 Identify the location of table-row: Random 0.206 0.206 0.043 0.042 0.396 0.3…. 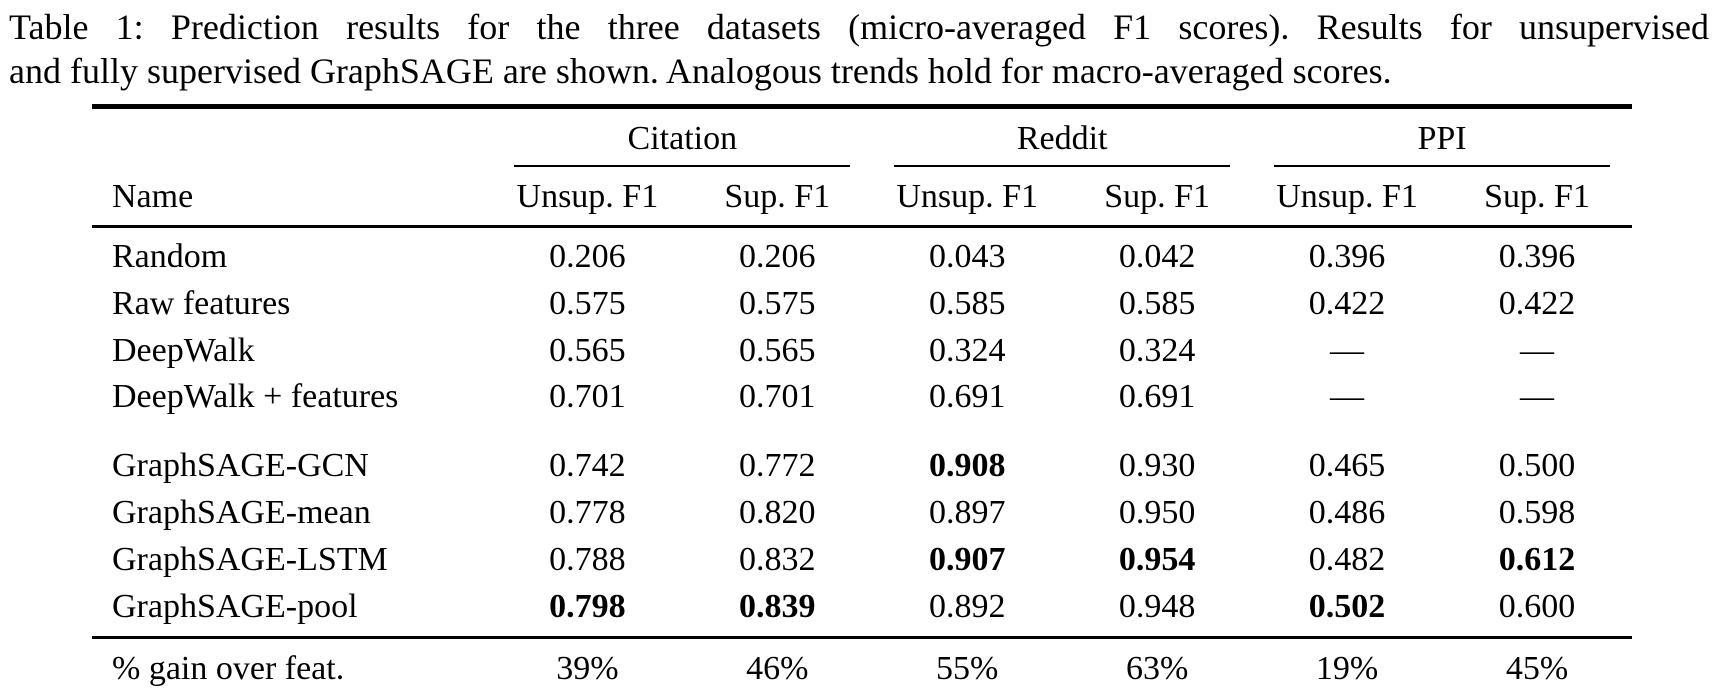
(862, 254).